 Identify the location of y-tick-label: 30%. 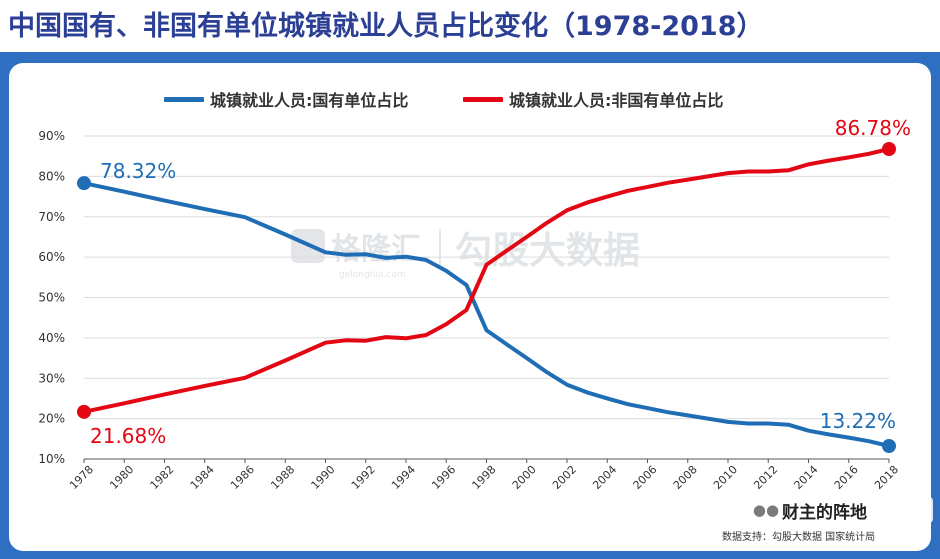
(51, 378).